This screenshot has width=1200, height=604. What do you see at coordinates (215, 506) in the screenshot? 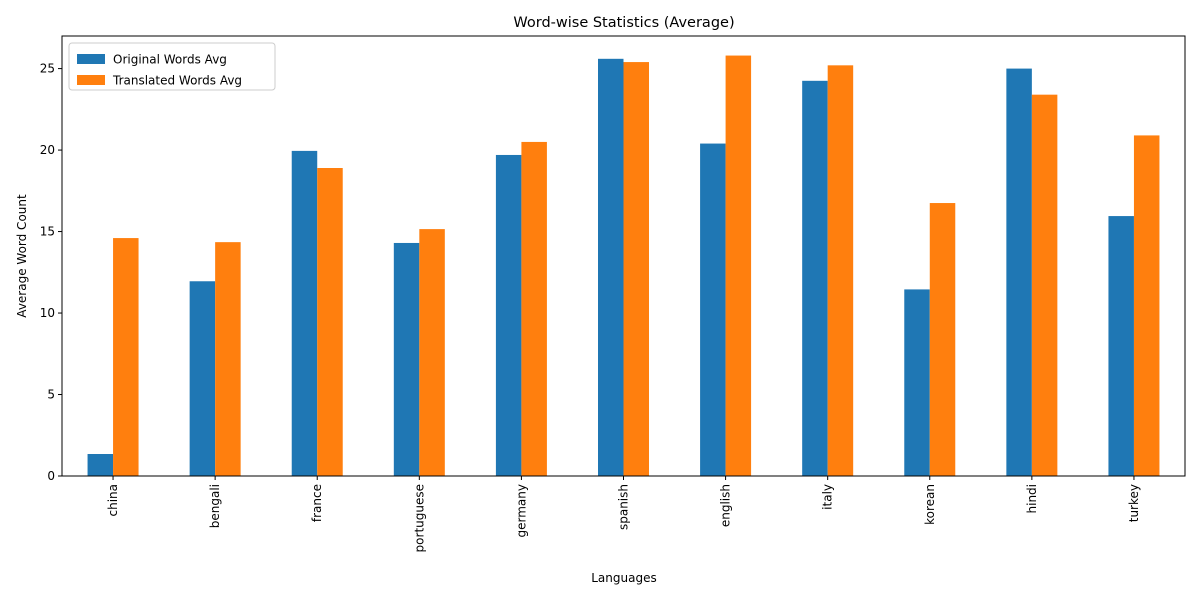
I see `x-tick-label-bengali: bengali` at bounding box center [215, 506].